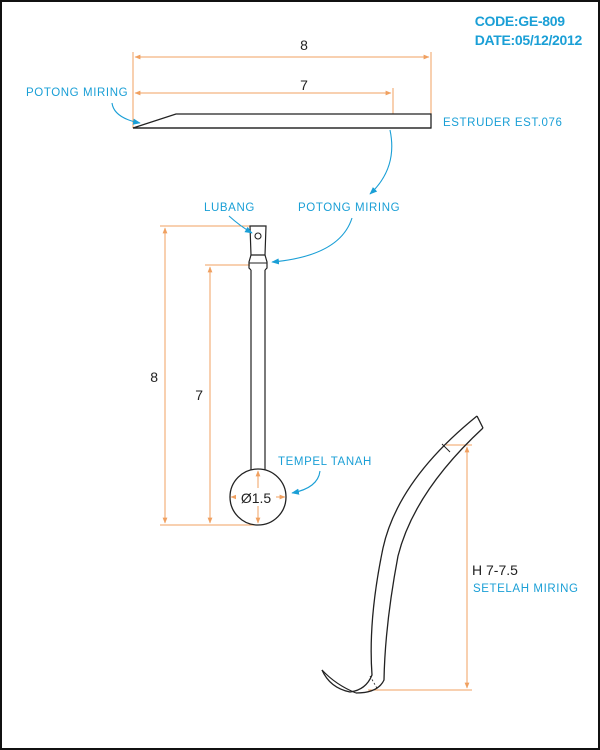 The height and width of the screenshot is (750, 600). What do you see at coordinates (77, 93) in the screenshot?
I see `label-angled-cut: POTONG MIRING` at bounding box center [77, 93].